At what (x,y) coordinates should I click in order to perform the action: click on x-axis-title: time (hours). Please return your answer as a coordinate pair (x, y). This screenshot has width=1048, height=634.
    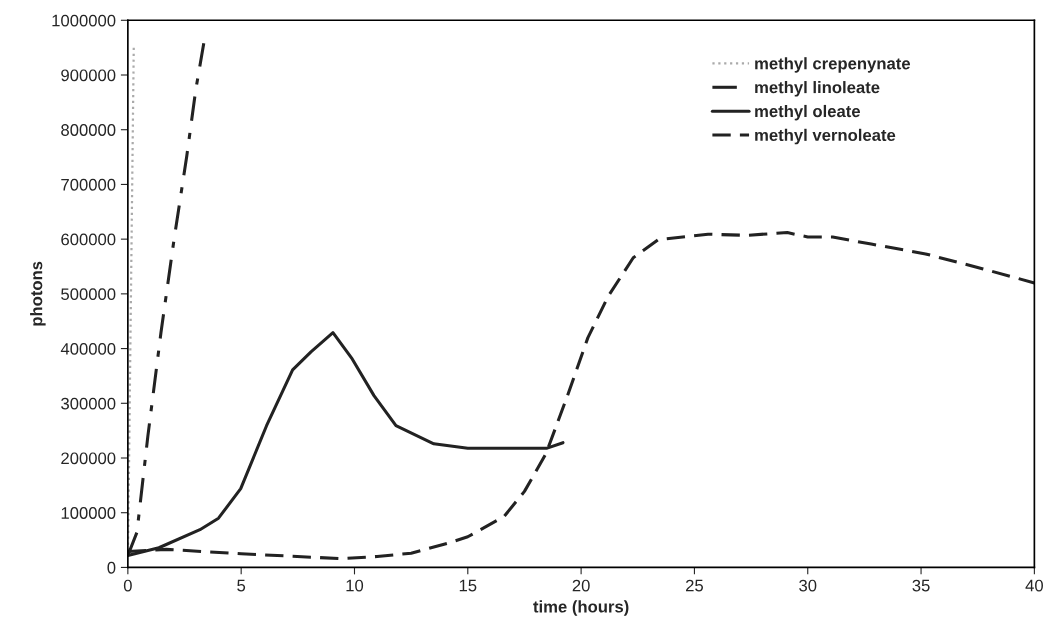
    Looking at the image, I should click on (581, 608).